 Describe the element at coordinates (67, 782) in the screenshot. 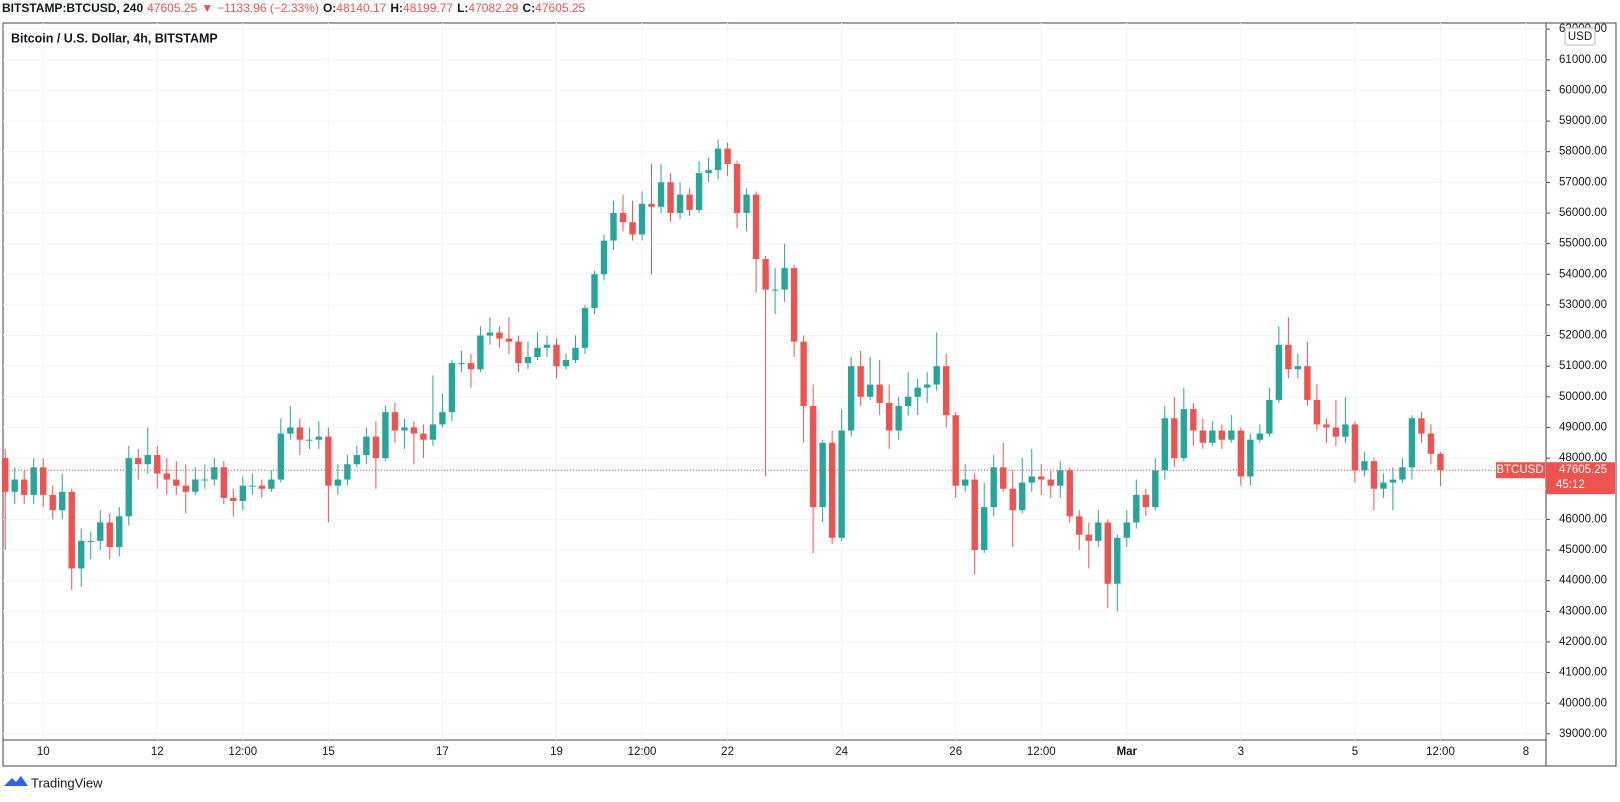

I see `brand: TradingView` at that location.